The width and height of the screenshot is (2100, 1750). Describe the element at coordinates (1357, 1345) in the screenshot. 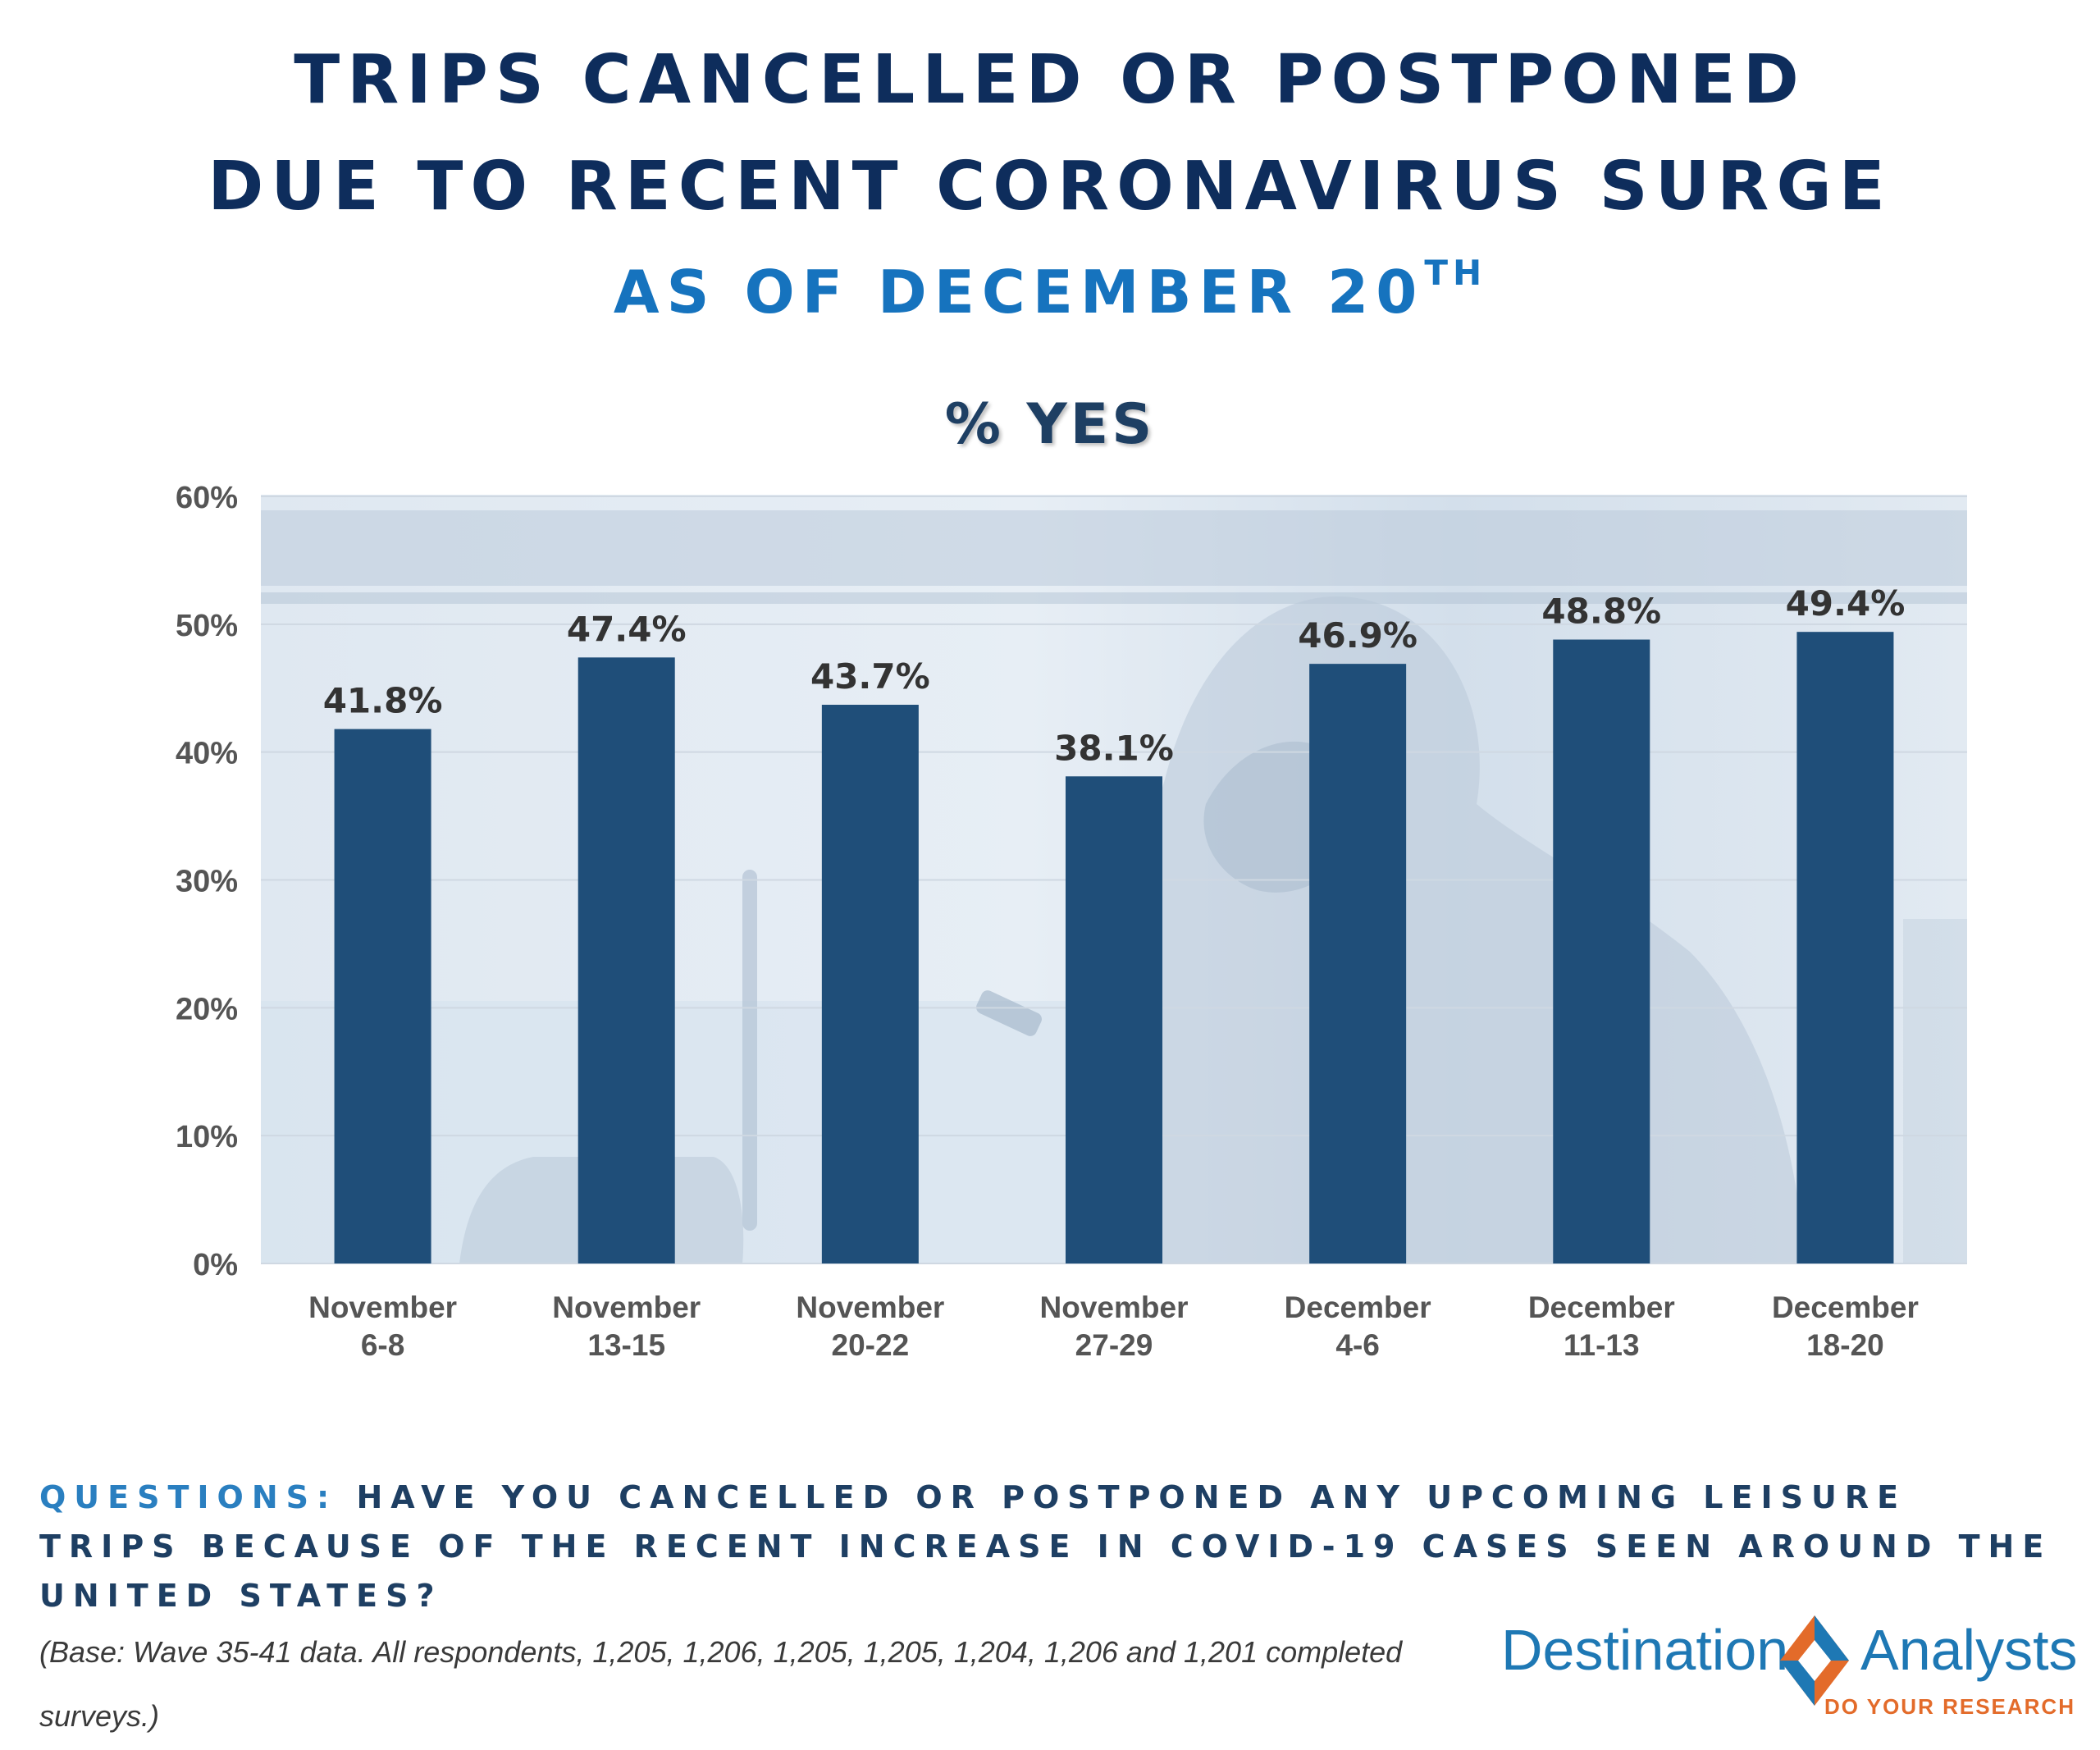

I see `x-tick-label: 4-6` at that location.